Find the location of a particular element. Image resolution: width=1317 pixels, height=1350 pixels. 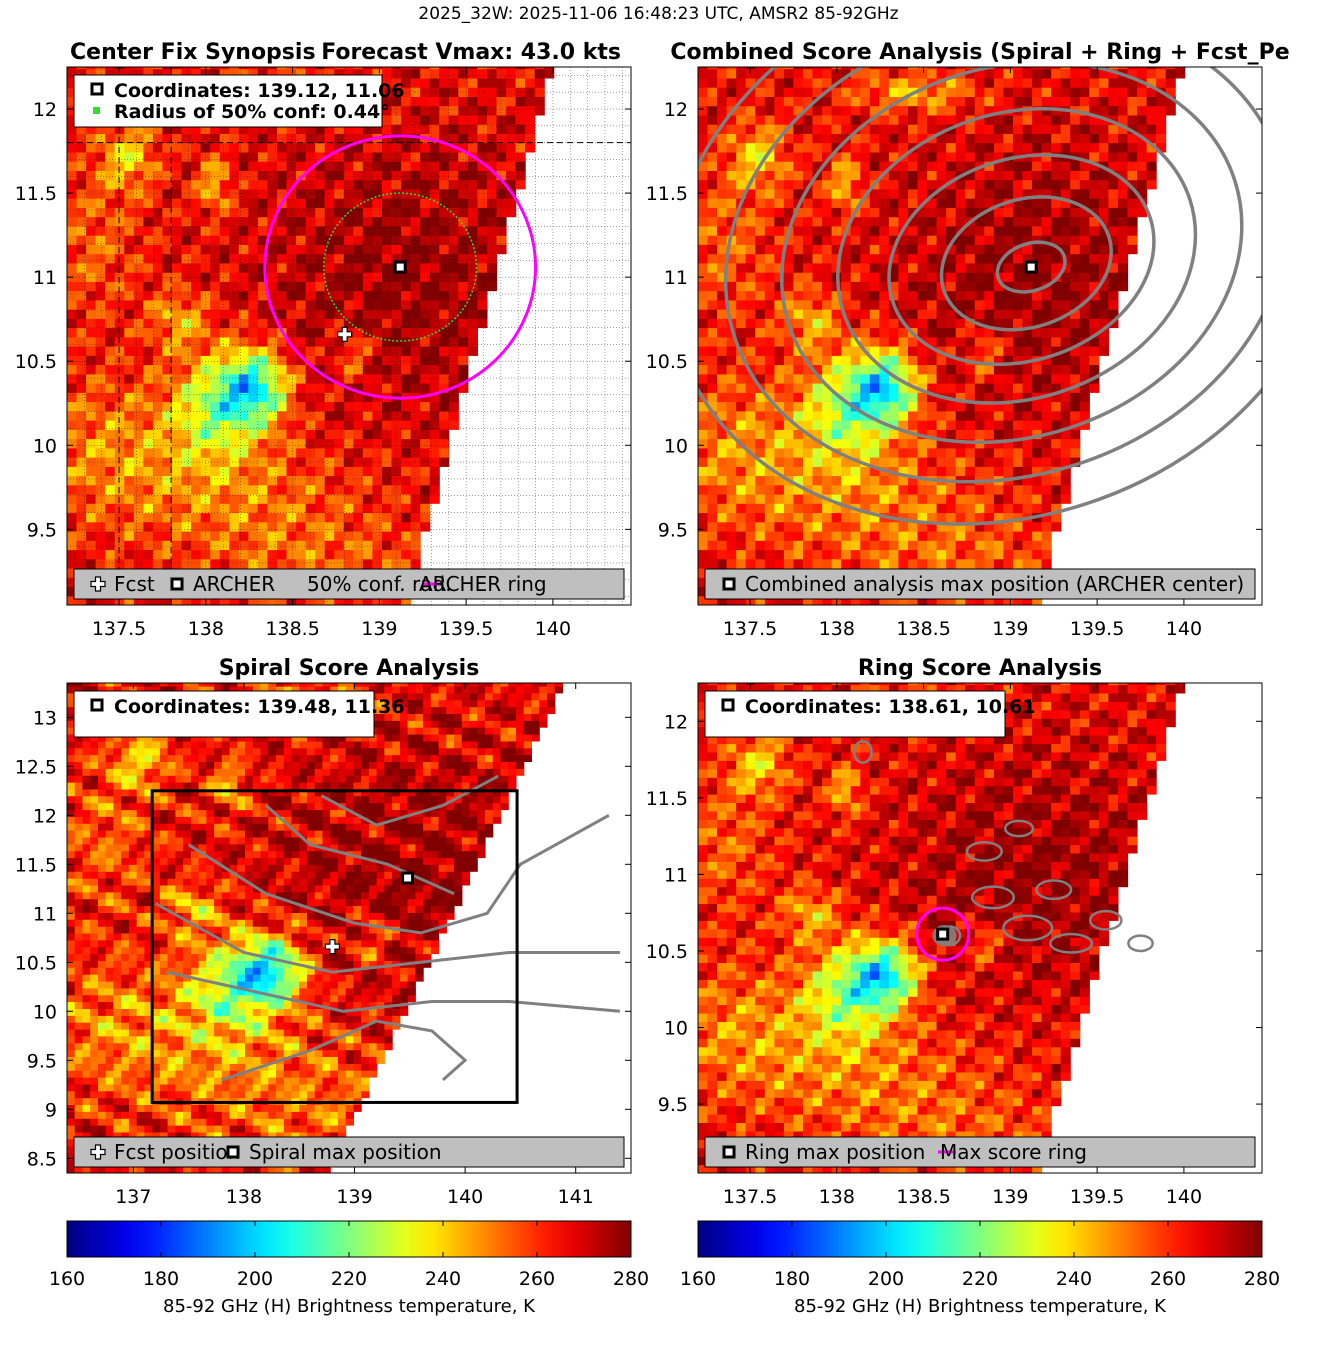

heatmap-combined is located at coordinates (942, 336).